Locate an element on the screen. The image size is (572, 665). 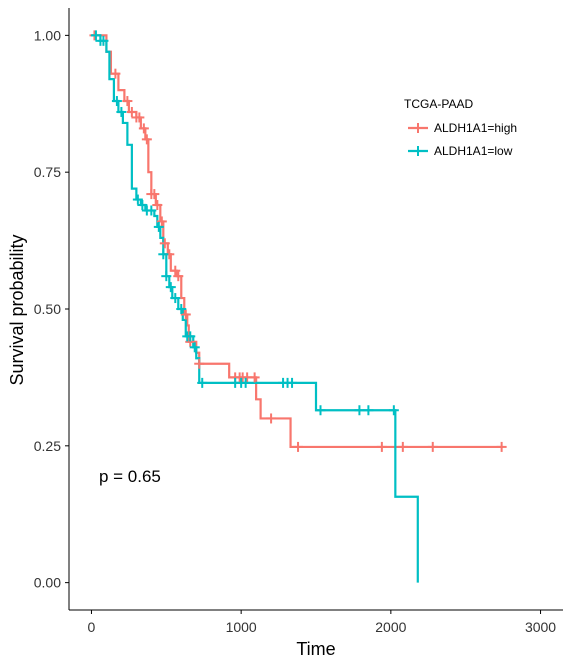
legend-label: ALDH1A1=low is located at coordinates (473, 151).